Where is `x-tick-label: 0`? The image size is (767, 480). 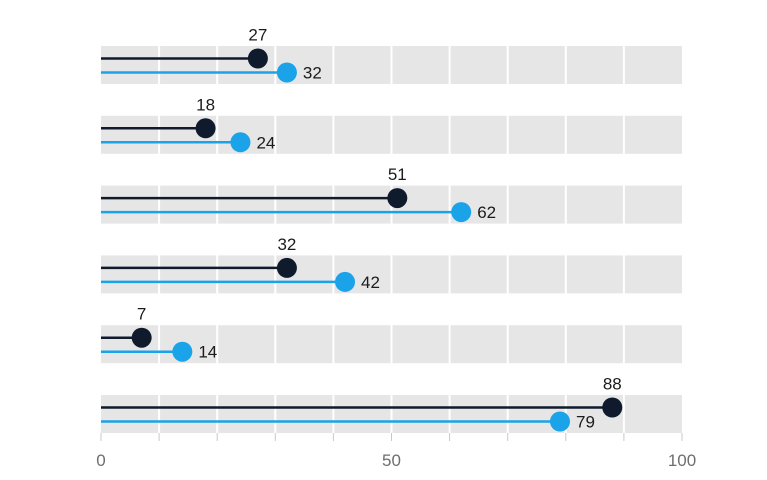
x-tick-label: 0 is located at coordinates (100, 460).